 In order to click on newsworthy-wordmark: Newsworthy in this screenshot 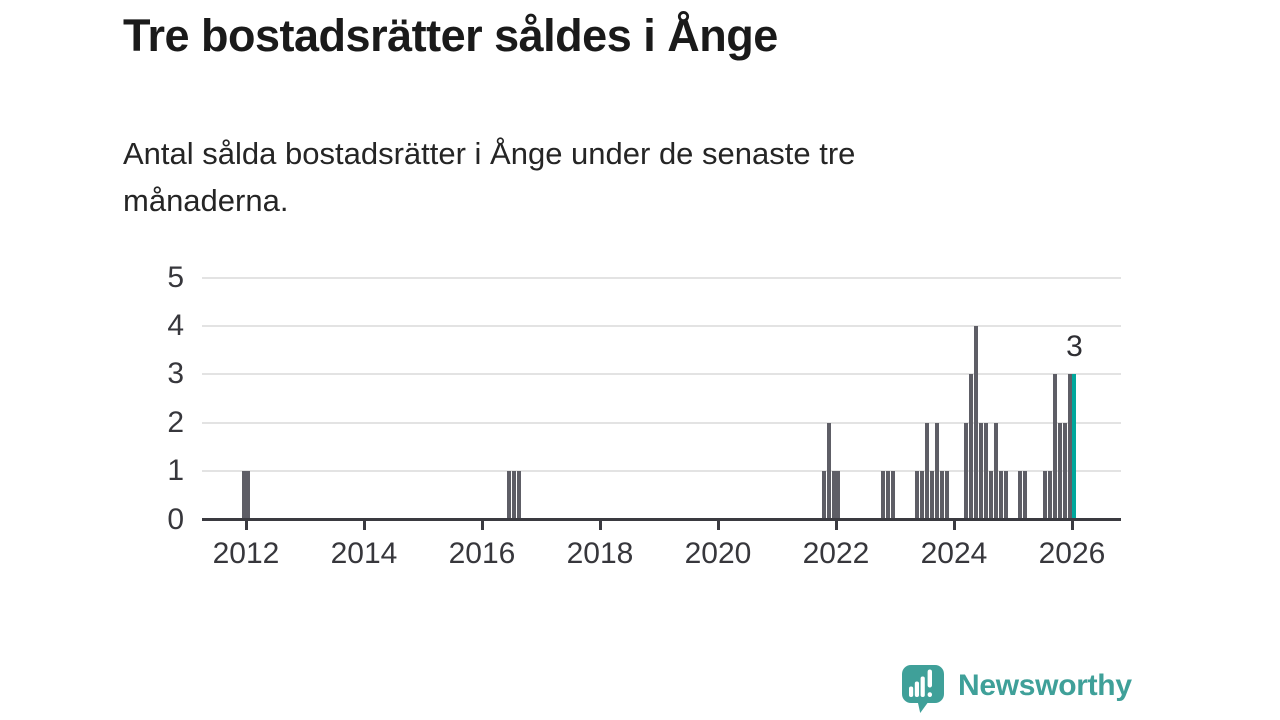, I will do `click(1045, 685)`.